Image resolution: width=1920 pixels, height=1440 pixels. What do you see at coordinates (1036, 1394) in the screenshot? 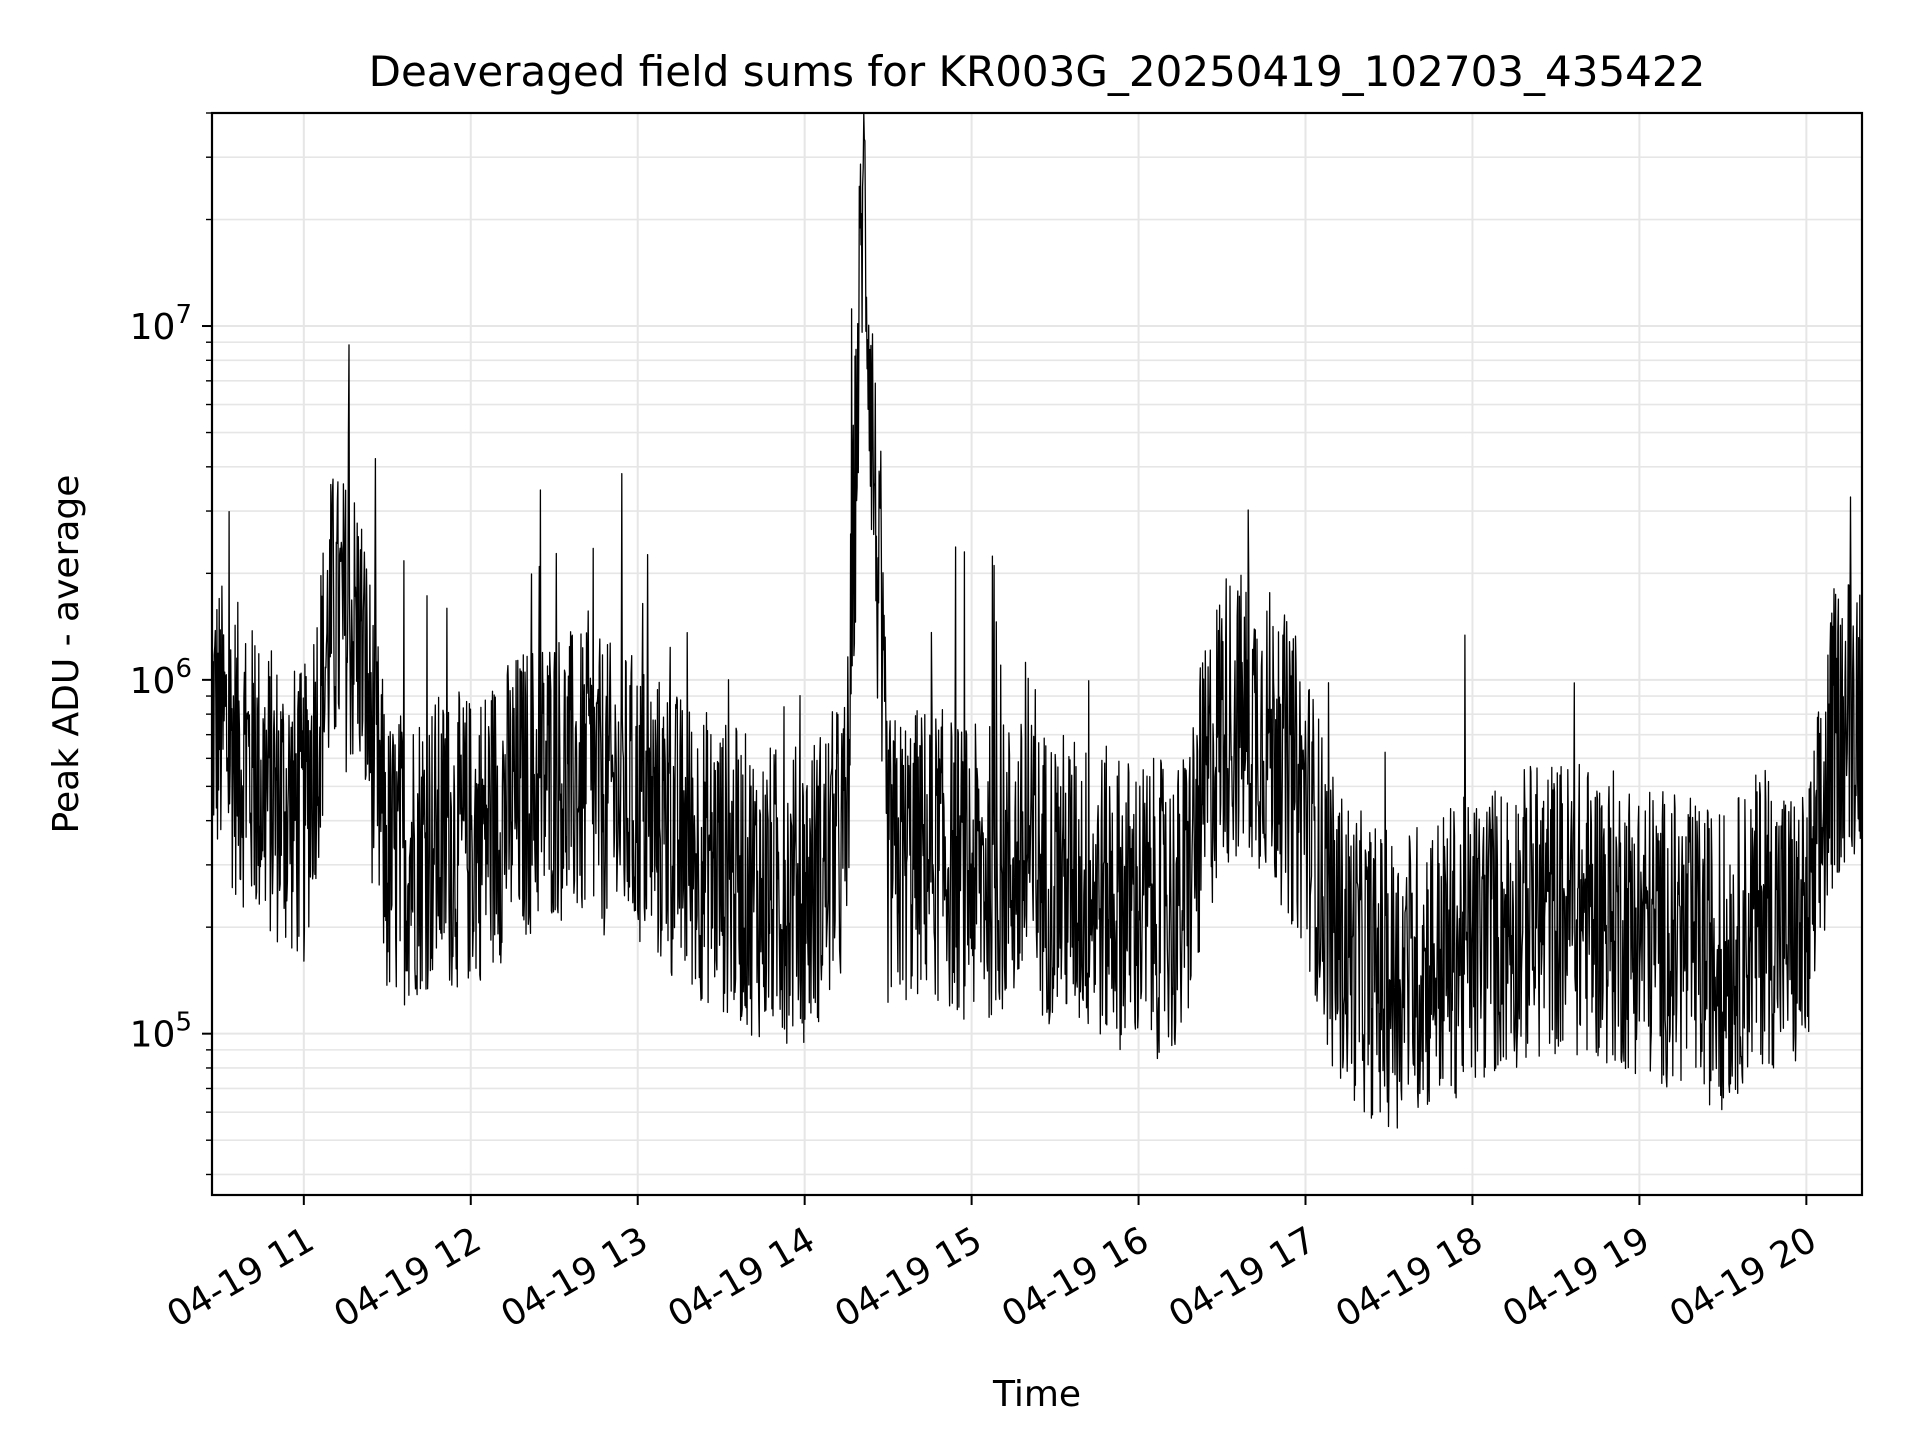
I see `x-axis-label: Time` at bounding box center [1036, 1394].